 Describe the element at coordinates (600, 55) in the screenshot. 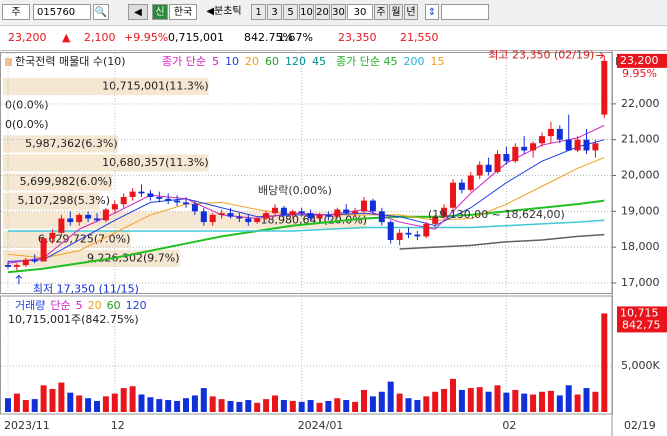

I see `high-arrow` at that location.